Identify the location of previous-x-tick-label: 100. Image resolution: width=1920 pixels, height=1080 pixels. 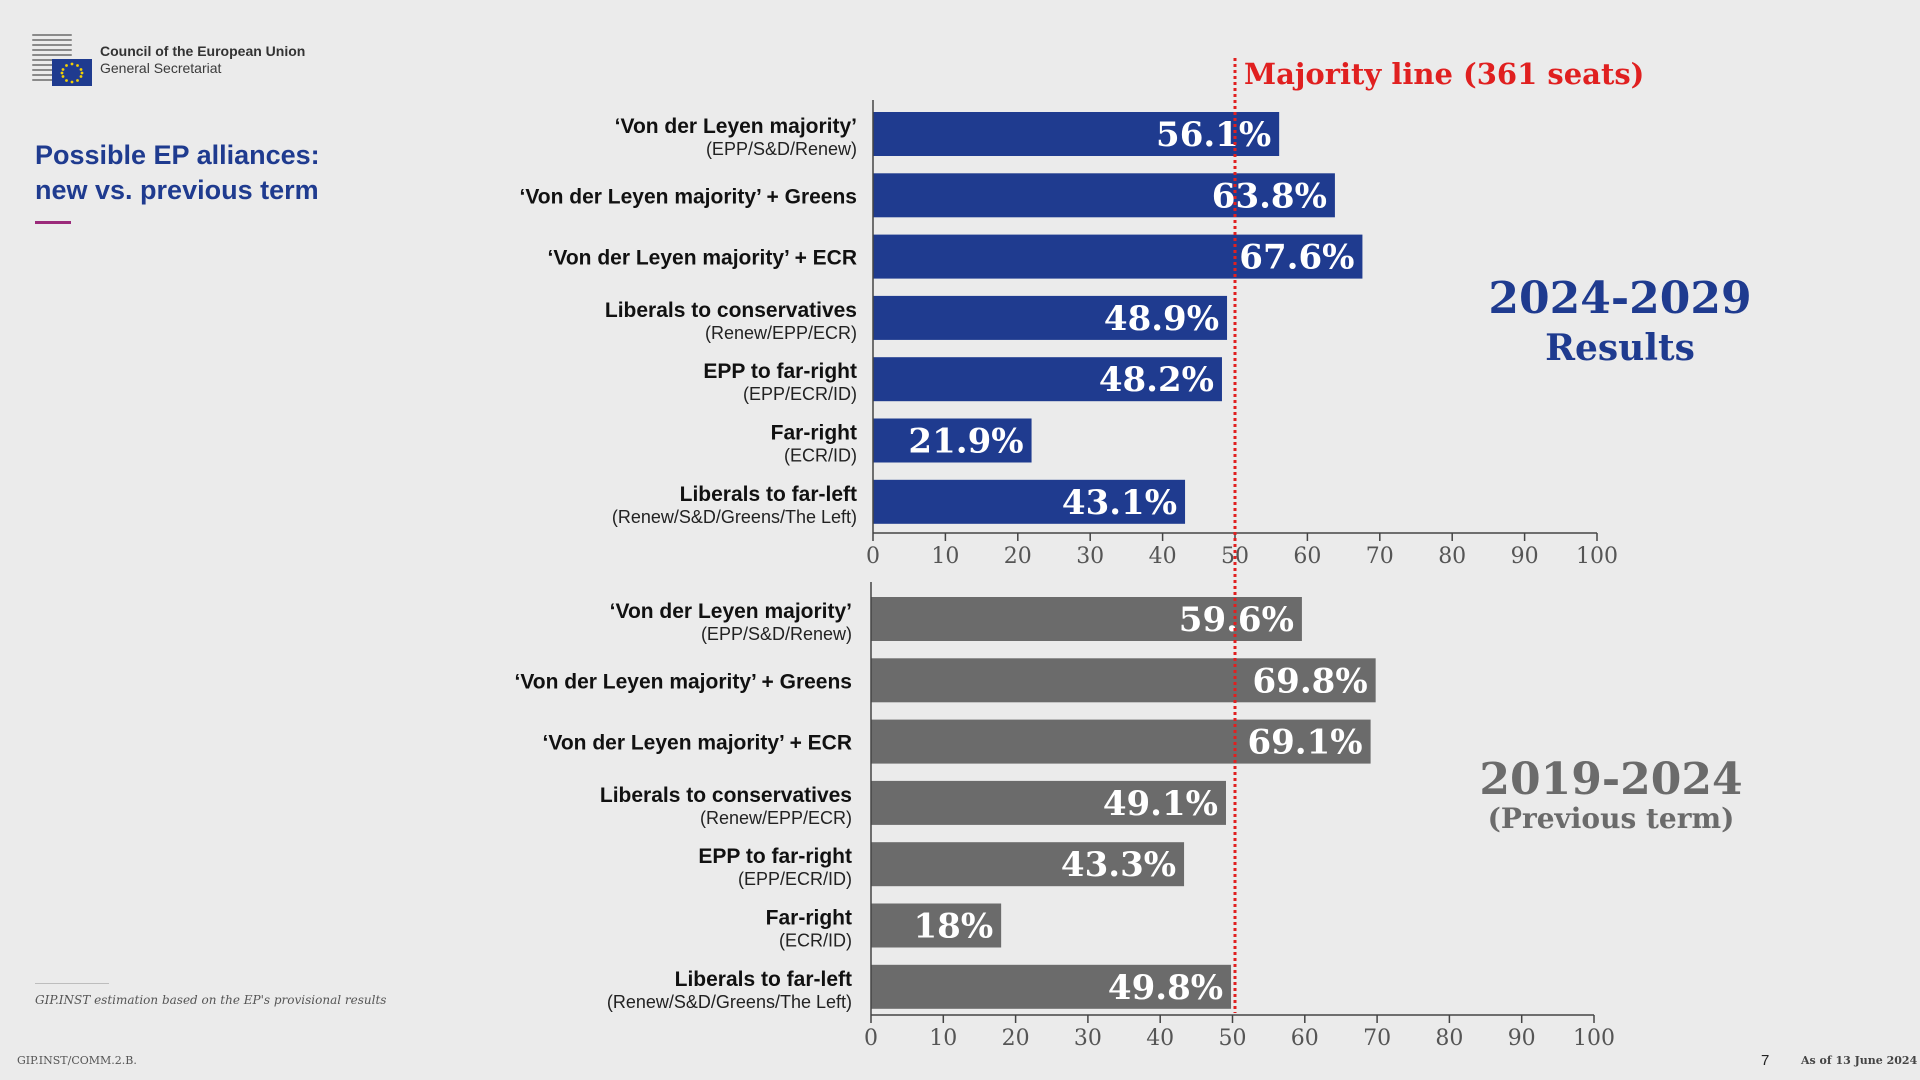
(1594, 1038).